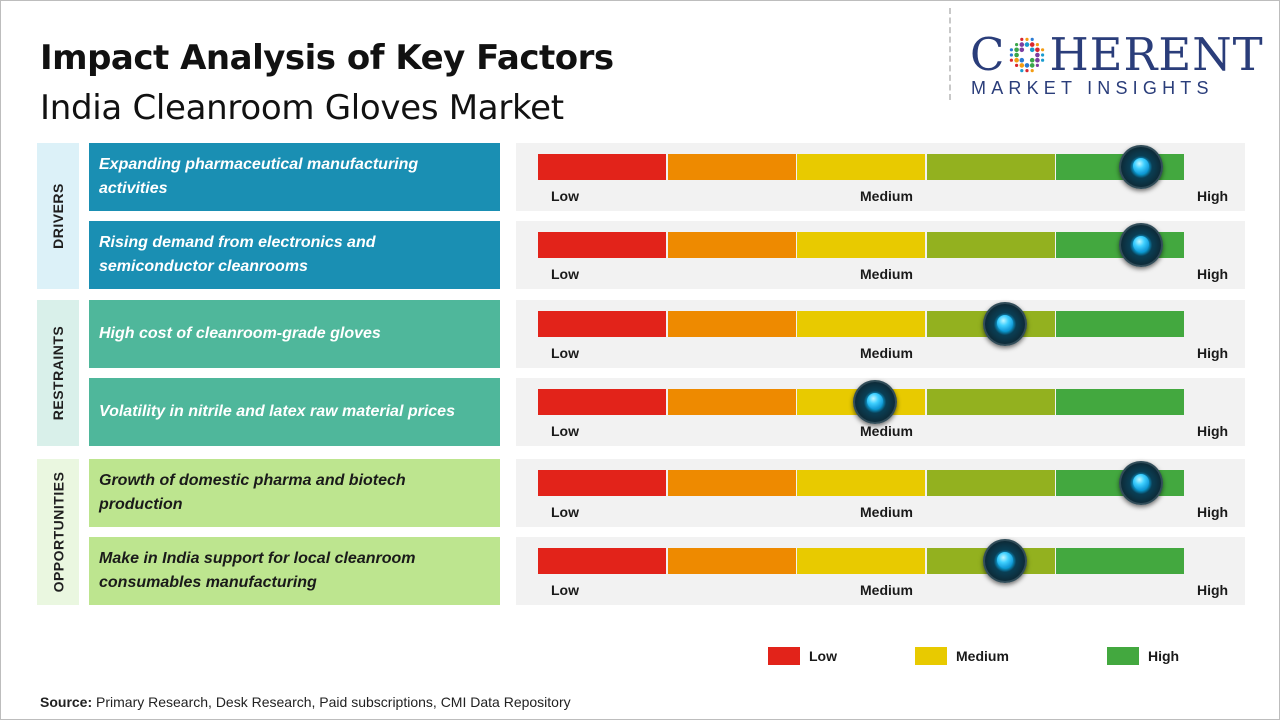 The height and width of the screenshot is (720, 1280). I want to click on chart-subtitle: India Cleanroom Gloves Market, so click(302, 108).